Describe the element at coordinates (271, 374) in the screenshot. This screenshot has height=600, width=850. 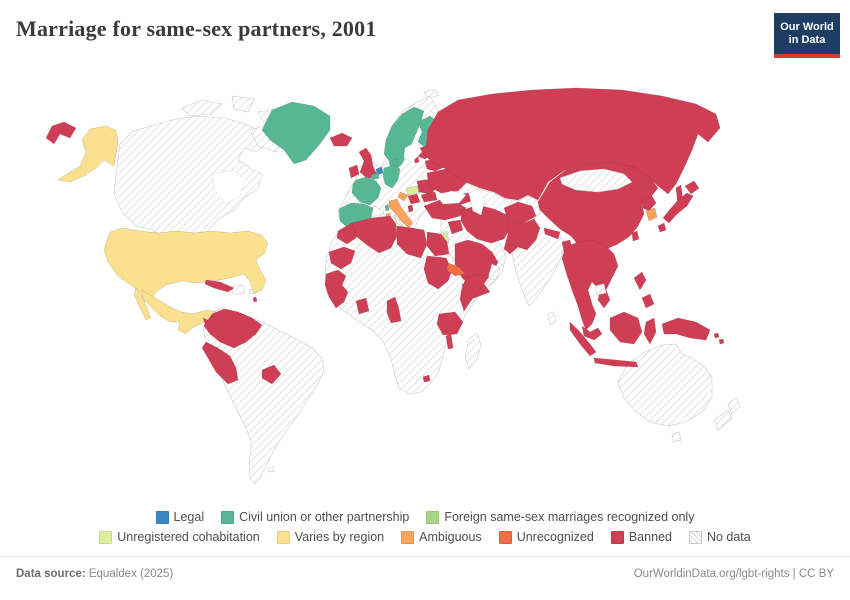
I see `country-paraguay` at that location.